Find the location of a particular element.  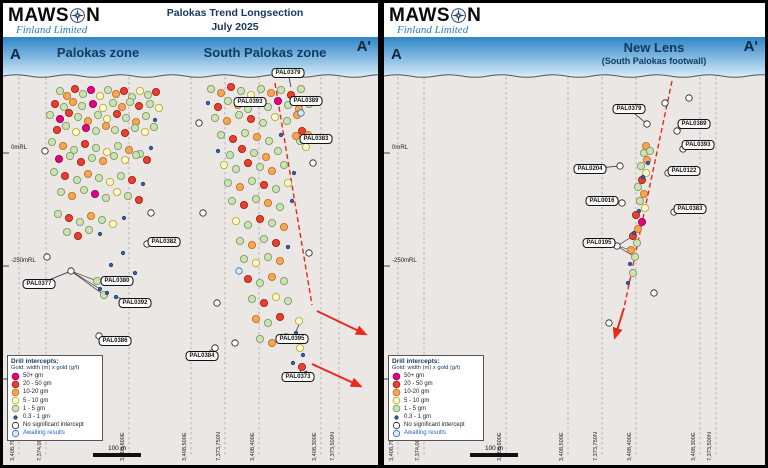

scale-bar-rule is located at coordinates (117, 455).